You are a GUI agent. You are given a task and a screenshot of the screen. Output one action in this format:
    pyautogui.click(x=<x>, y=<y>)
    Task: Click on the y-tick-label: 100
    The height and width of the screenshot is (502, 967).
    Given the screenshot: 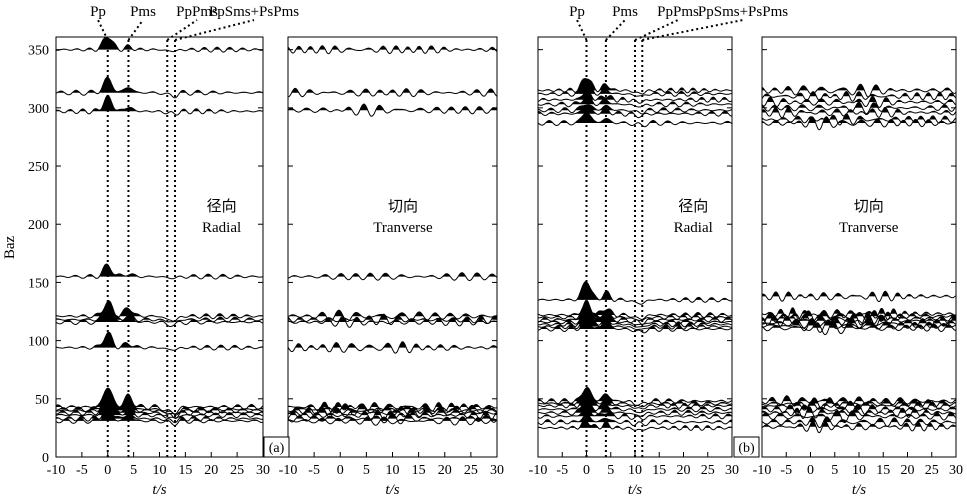 What is the action you would take?
    pyautogui.click(x=38, y=342)
    